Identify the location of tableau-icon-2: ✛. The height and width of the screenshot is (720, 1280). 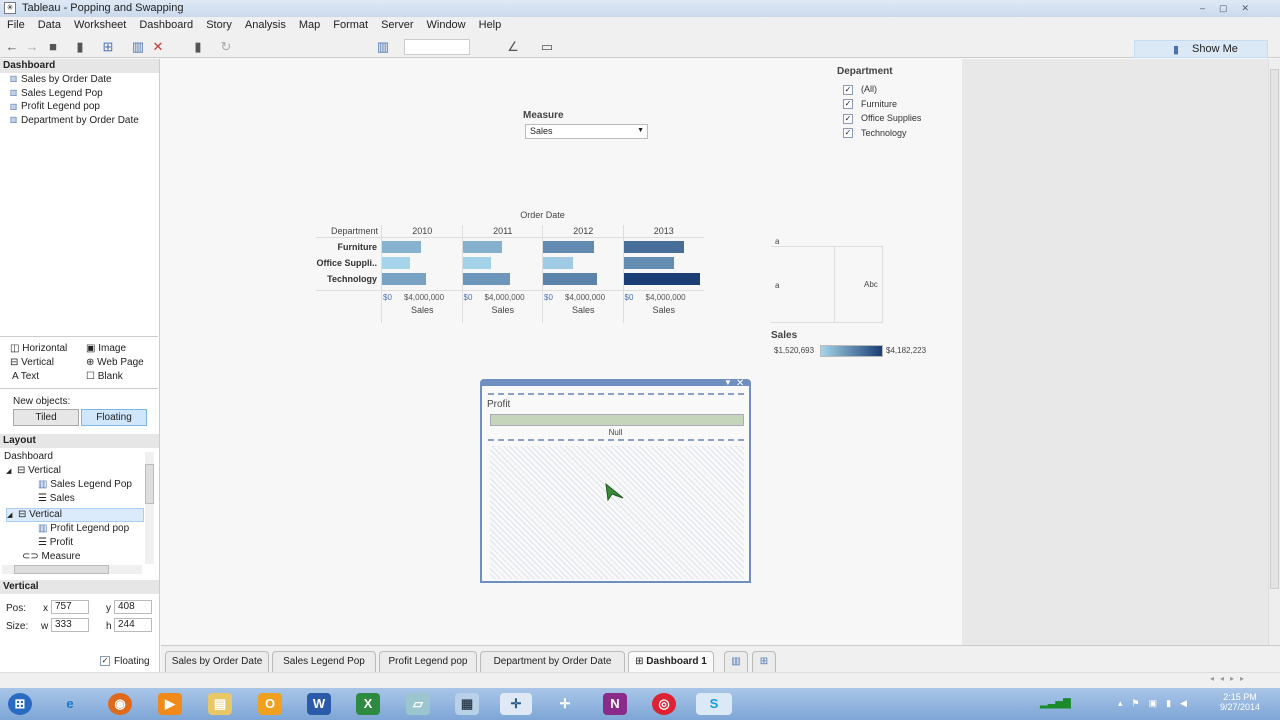
(565, 703).